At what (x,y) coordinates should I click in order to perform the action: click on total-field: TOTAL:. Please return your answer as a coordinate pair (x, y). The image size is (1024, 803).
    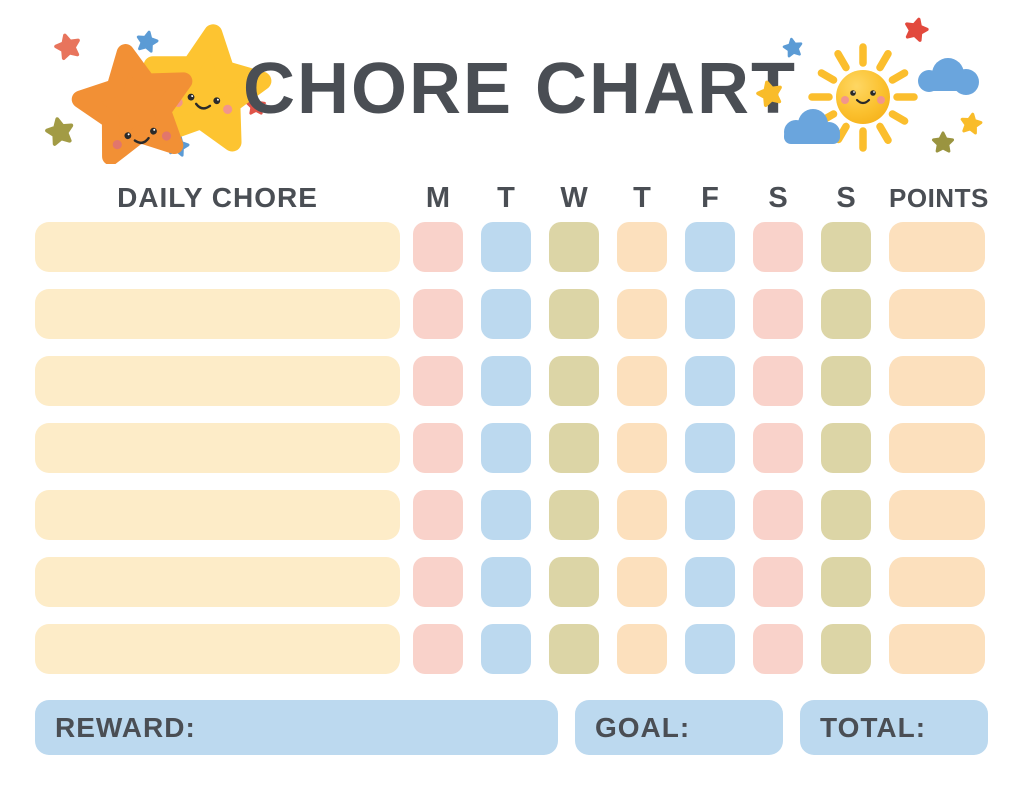
    Looking at the image, I should click on (894, 727).